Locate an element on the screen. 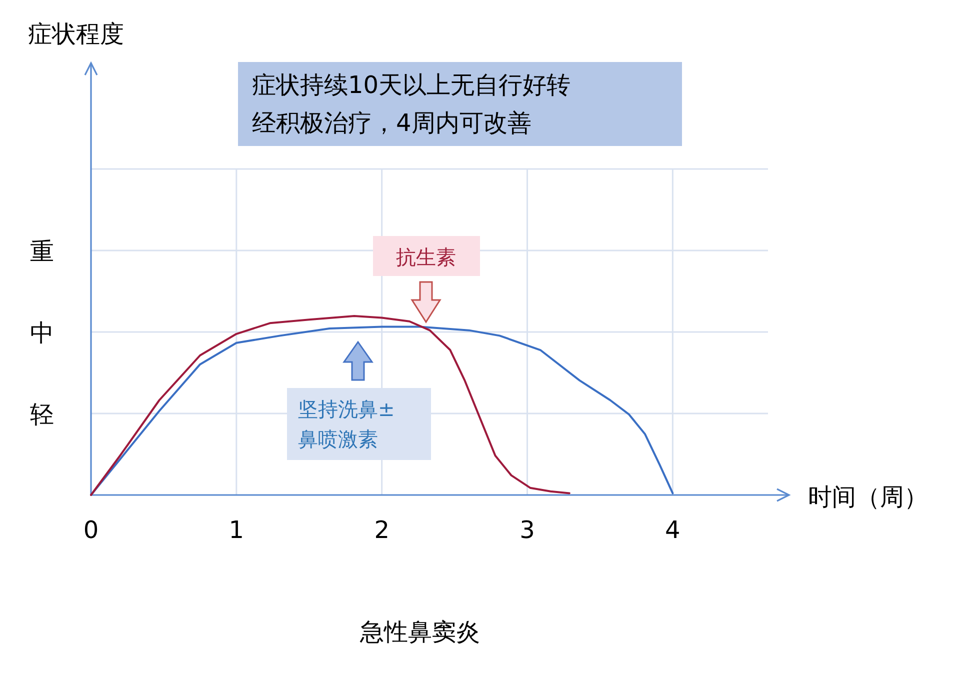  text: 轻 is located at coordinates (42, 414).